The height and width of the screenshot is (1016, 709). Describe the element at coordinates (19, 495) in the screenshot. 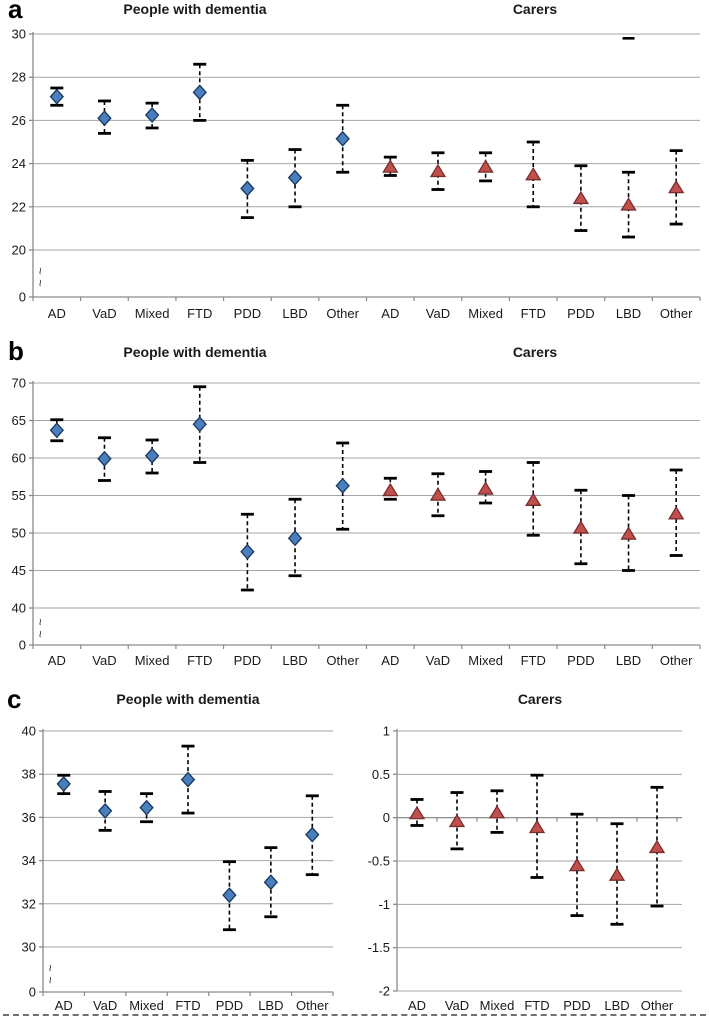

I see `y-tick-label: 55` at that location.